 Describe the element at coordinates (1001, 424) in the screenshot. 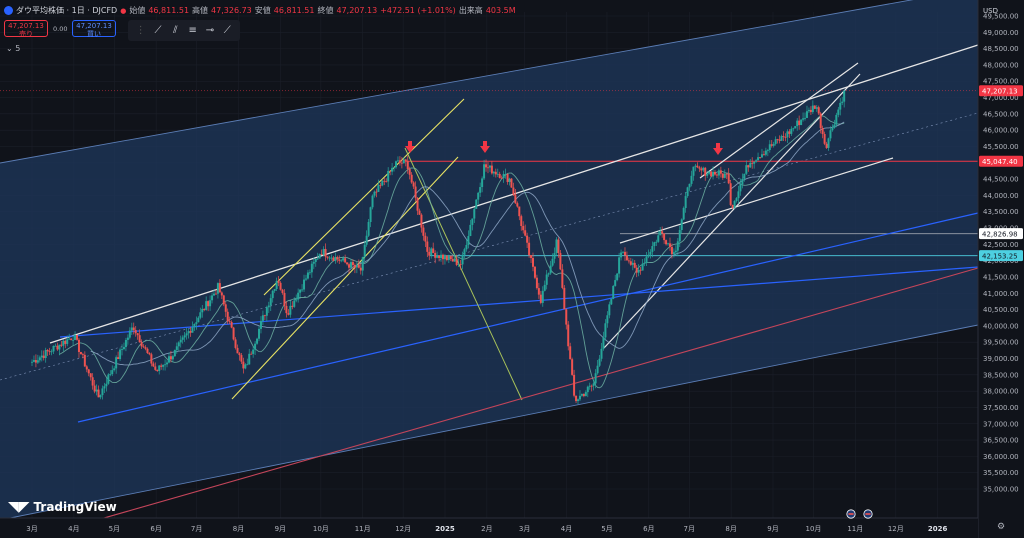

I see `price-tick-label: 37,000.00` at that location.